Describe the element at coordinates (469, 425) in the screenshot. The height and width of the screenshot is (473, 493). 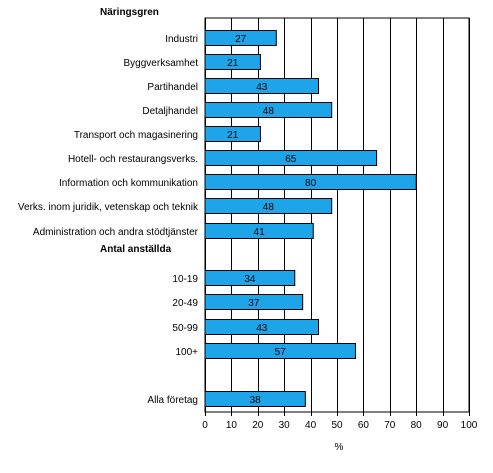
I see `x-tick-label: 100` at that location.